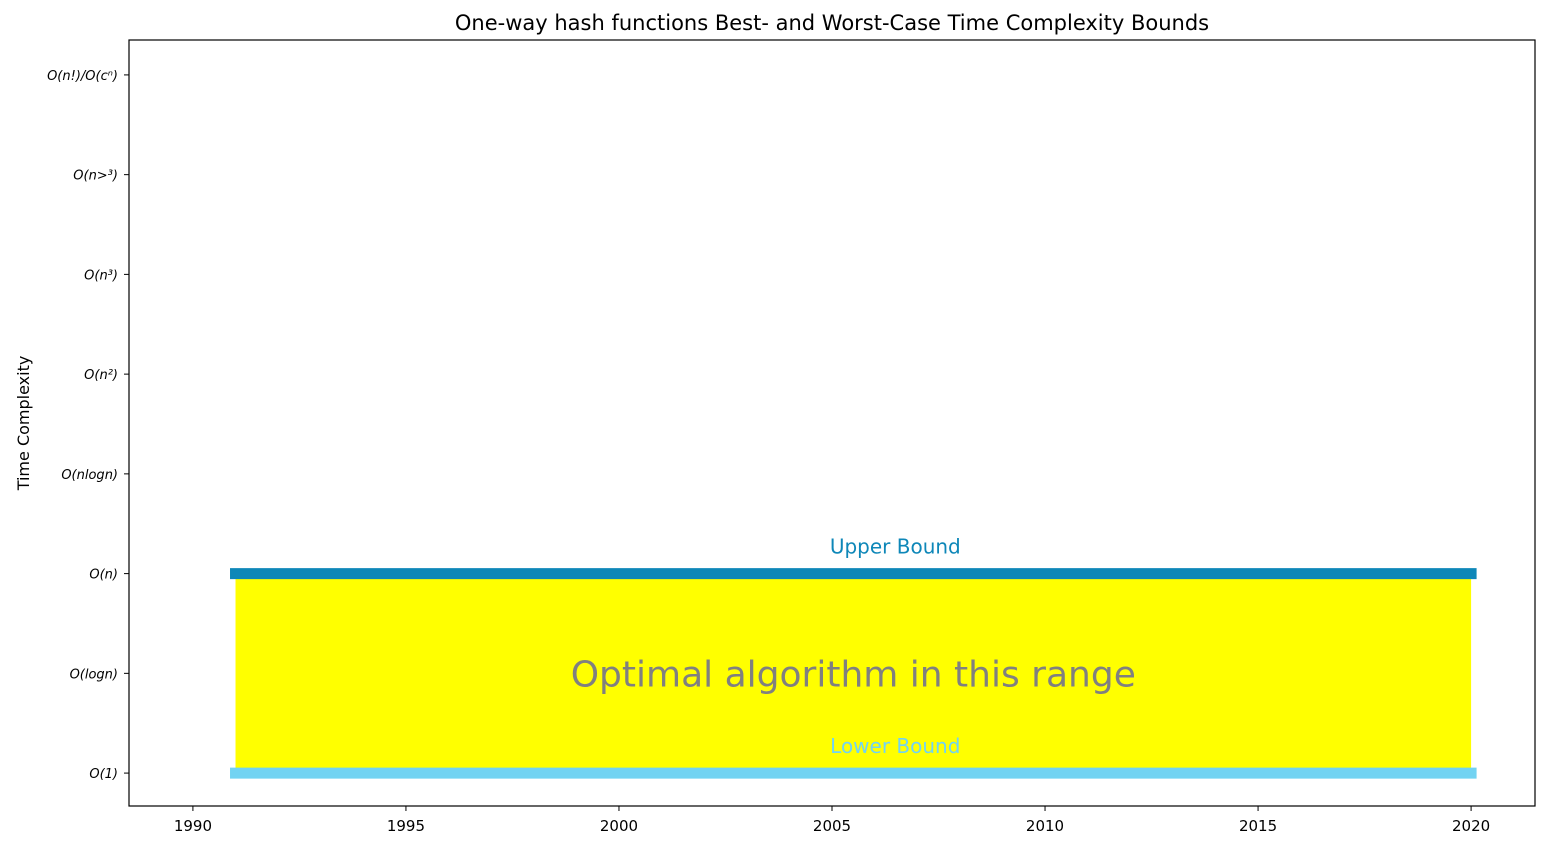  What do you see at coordinates (1471, 826) in the screenshot?
I see `x-tick-label: 2020` at bounding box center [1471, 826].